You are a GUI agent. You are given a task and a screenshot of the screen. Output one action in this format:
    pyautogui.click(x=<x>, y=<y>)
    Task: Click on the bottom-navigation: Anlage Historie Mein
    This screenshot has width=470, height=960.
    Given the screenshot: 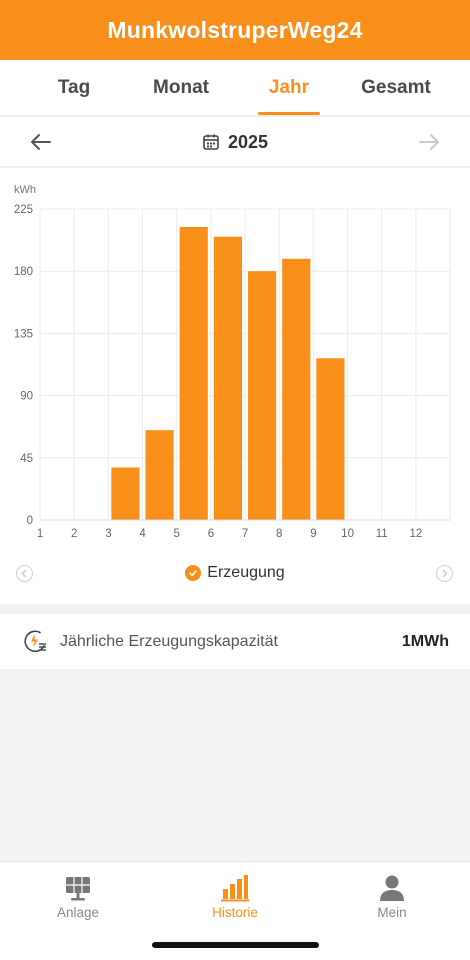 What is the action you would take?
    pyautogui.click(x=235, y=910)
    